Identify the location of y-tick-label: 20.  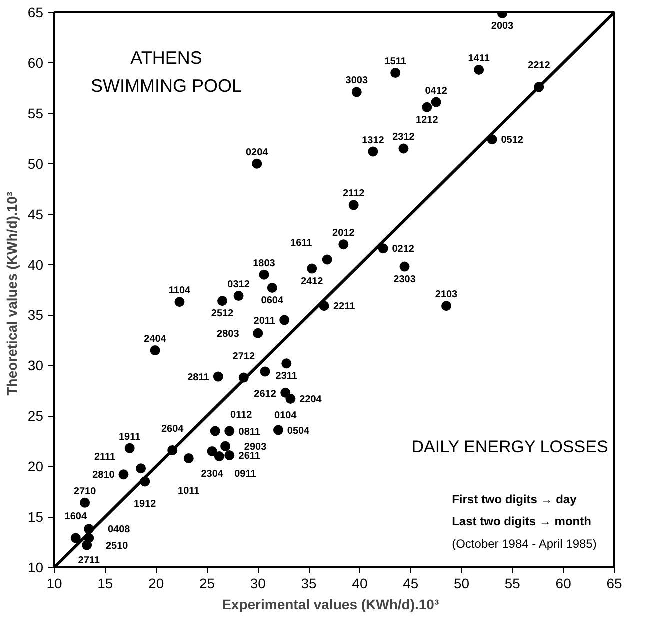
(36, 466).